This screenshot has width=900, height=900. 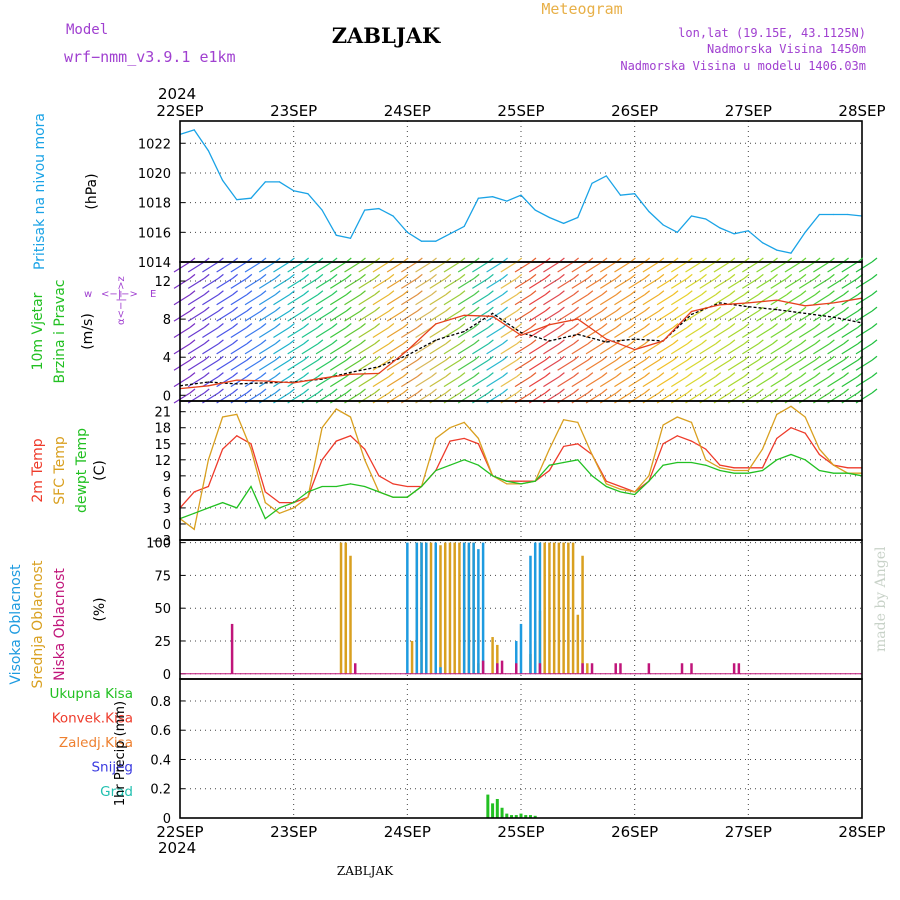 I want to click on data-point-speed, so click(x=208, y=382).